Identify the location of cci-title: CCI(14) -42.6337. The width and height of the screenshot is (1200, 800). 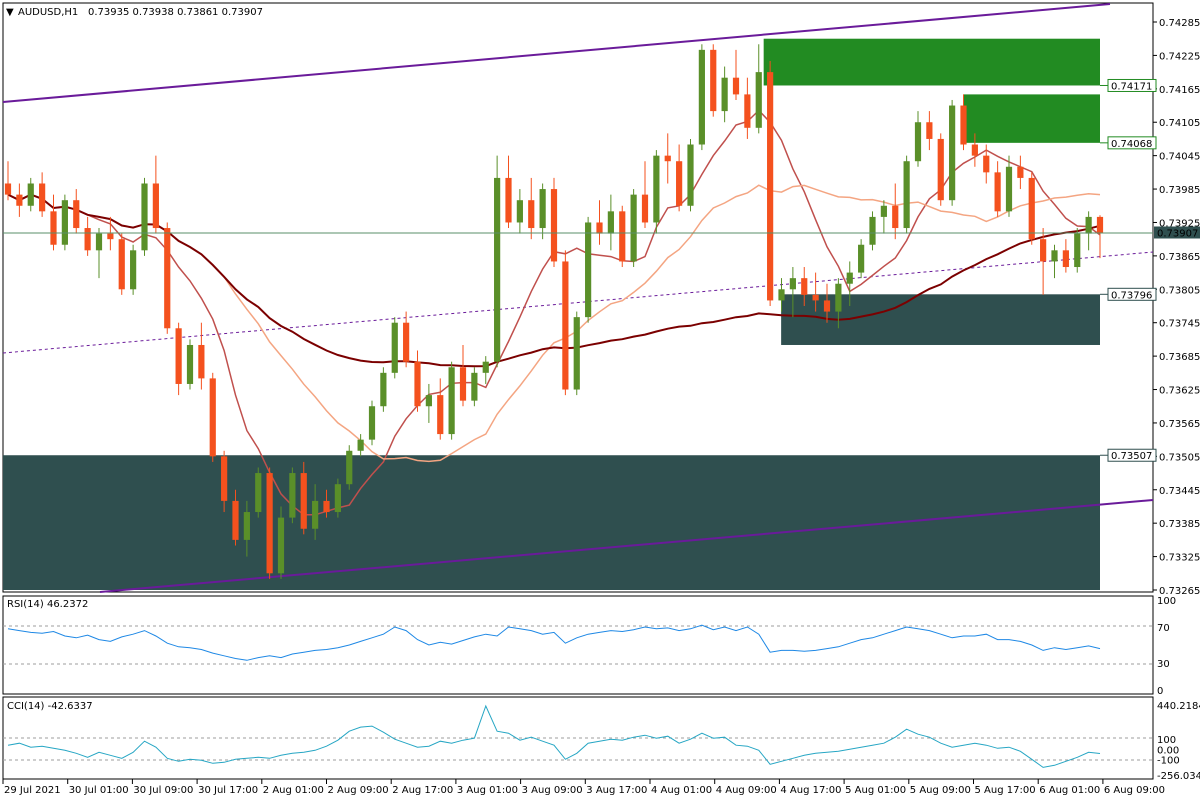
(50, 706).